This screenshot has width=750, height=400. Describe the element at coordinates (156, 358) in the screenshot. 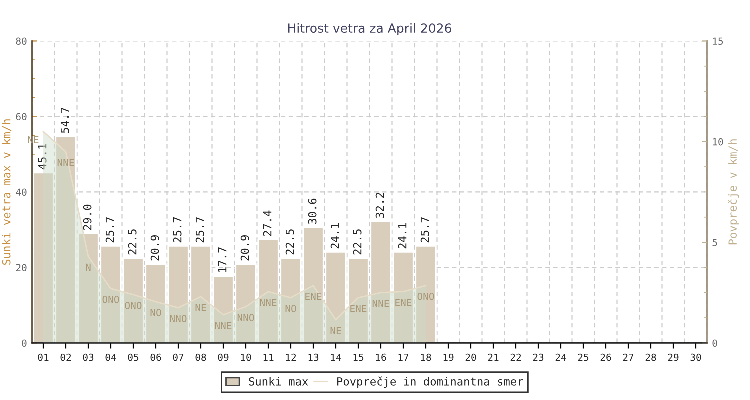

I see `x-tick-label: 06` at that location.